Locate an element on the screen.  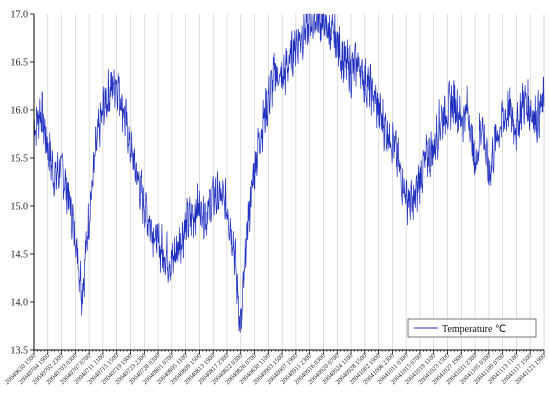
y-tick-label: 13.5 is located at coordinates (20, 351).